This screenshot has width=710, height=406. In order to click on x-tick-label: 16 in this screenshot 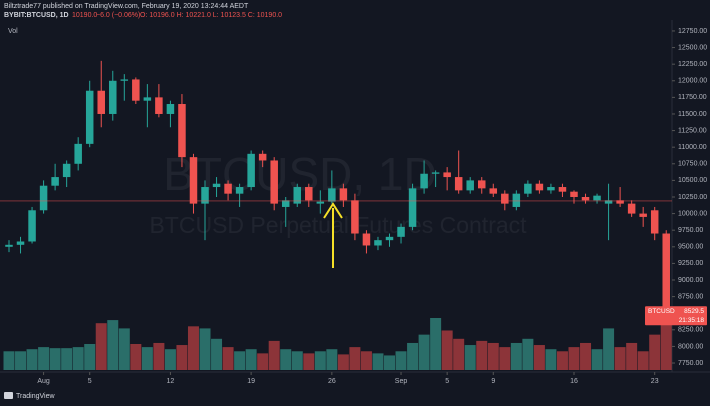, I will do `click(574, 381)`.